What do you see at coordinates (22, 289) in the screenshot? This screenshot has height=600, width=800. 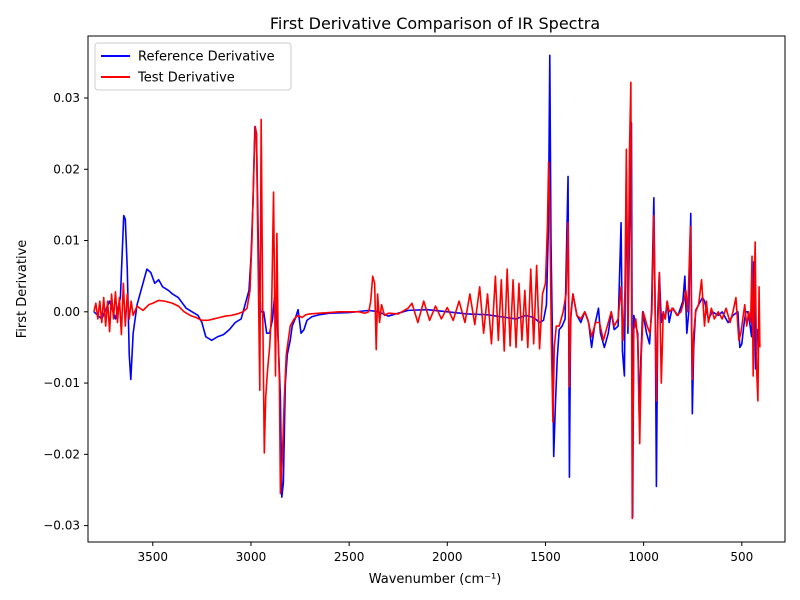 I see `y-axis-label: First Derivative` at bounding box center [22, 289].